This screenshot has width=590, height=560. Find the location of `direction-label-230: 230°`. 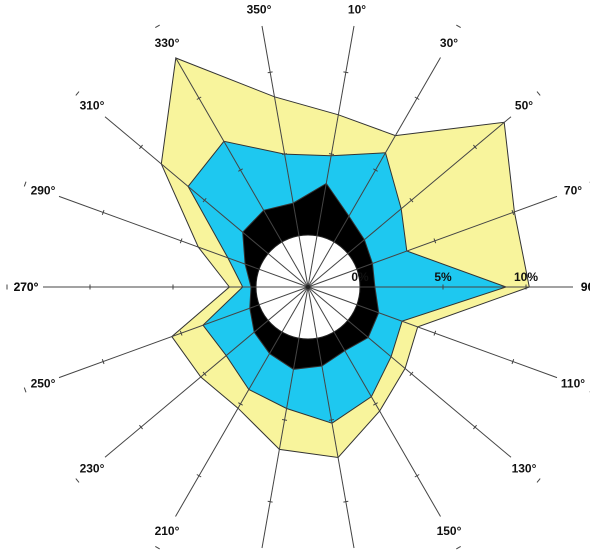

direction-label-230: 230° is located at coordinates (92, 468).